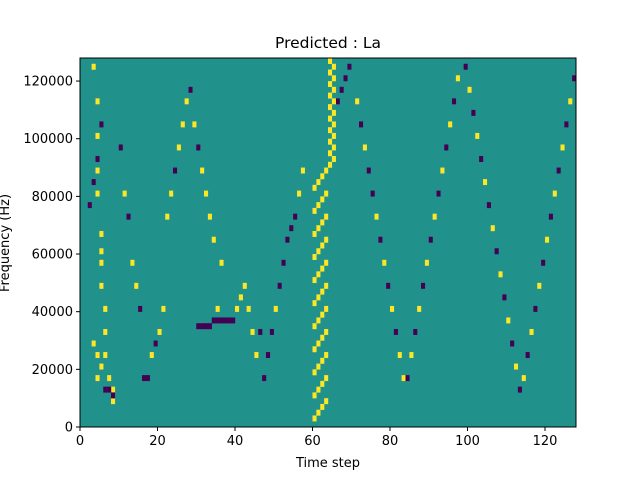  I want to click on x-tick-label: 20, so click(157, 441).